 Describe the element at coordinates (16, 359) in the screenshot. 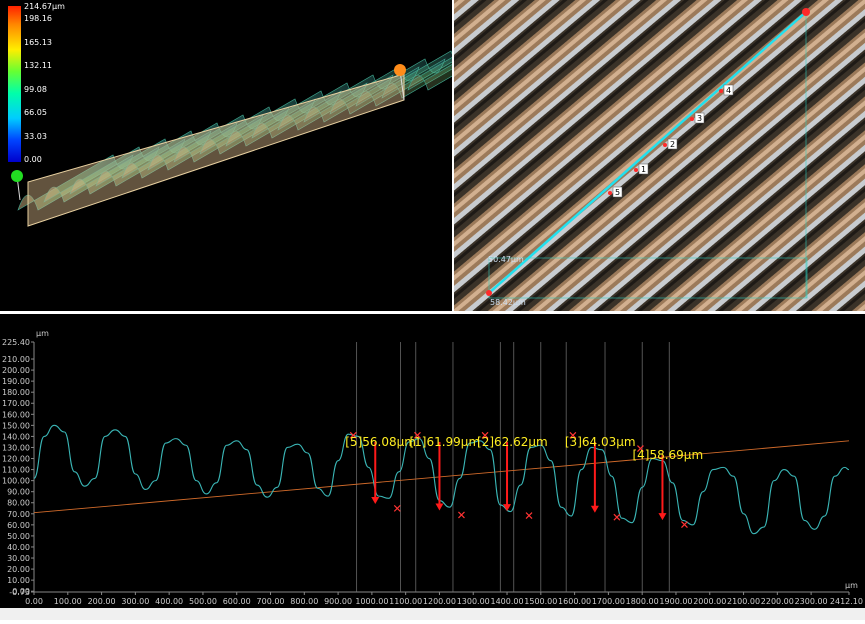

I see `y-tick-label: 210.00` at that location.